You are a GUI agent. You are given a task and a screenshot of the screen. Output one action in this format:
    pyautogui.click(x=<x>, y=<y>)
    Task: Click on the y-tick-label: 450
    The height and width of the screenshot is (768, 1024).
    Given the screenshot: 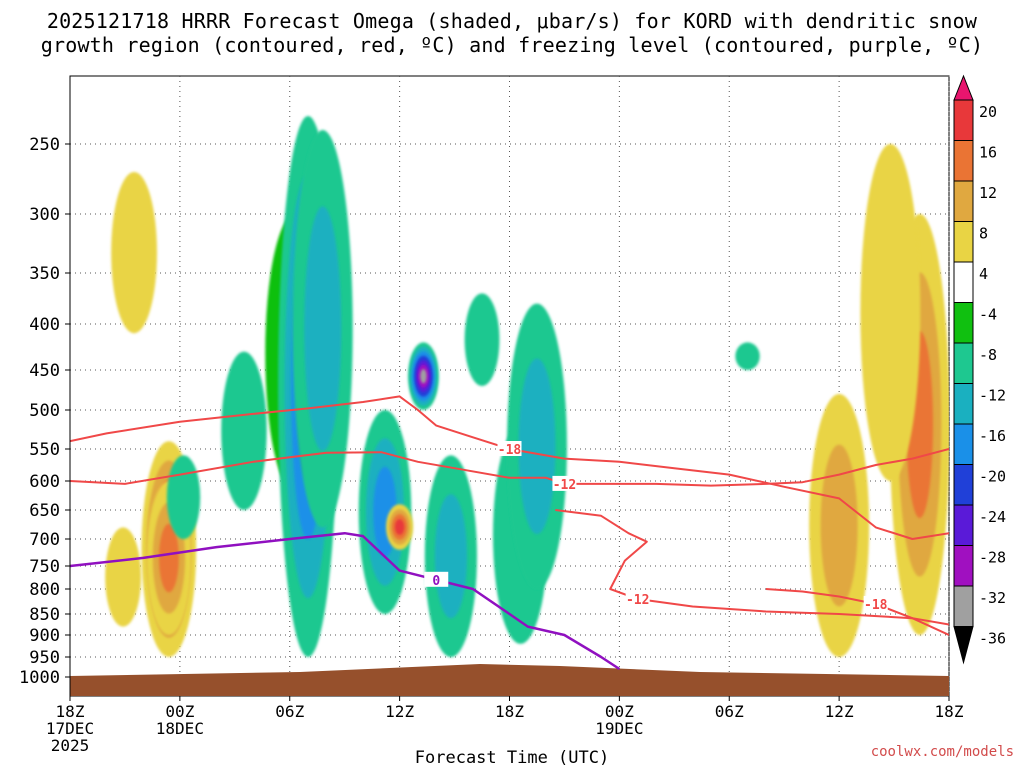 What is the action you would take?
    pyautogui.click(x=44, y=371)
    